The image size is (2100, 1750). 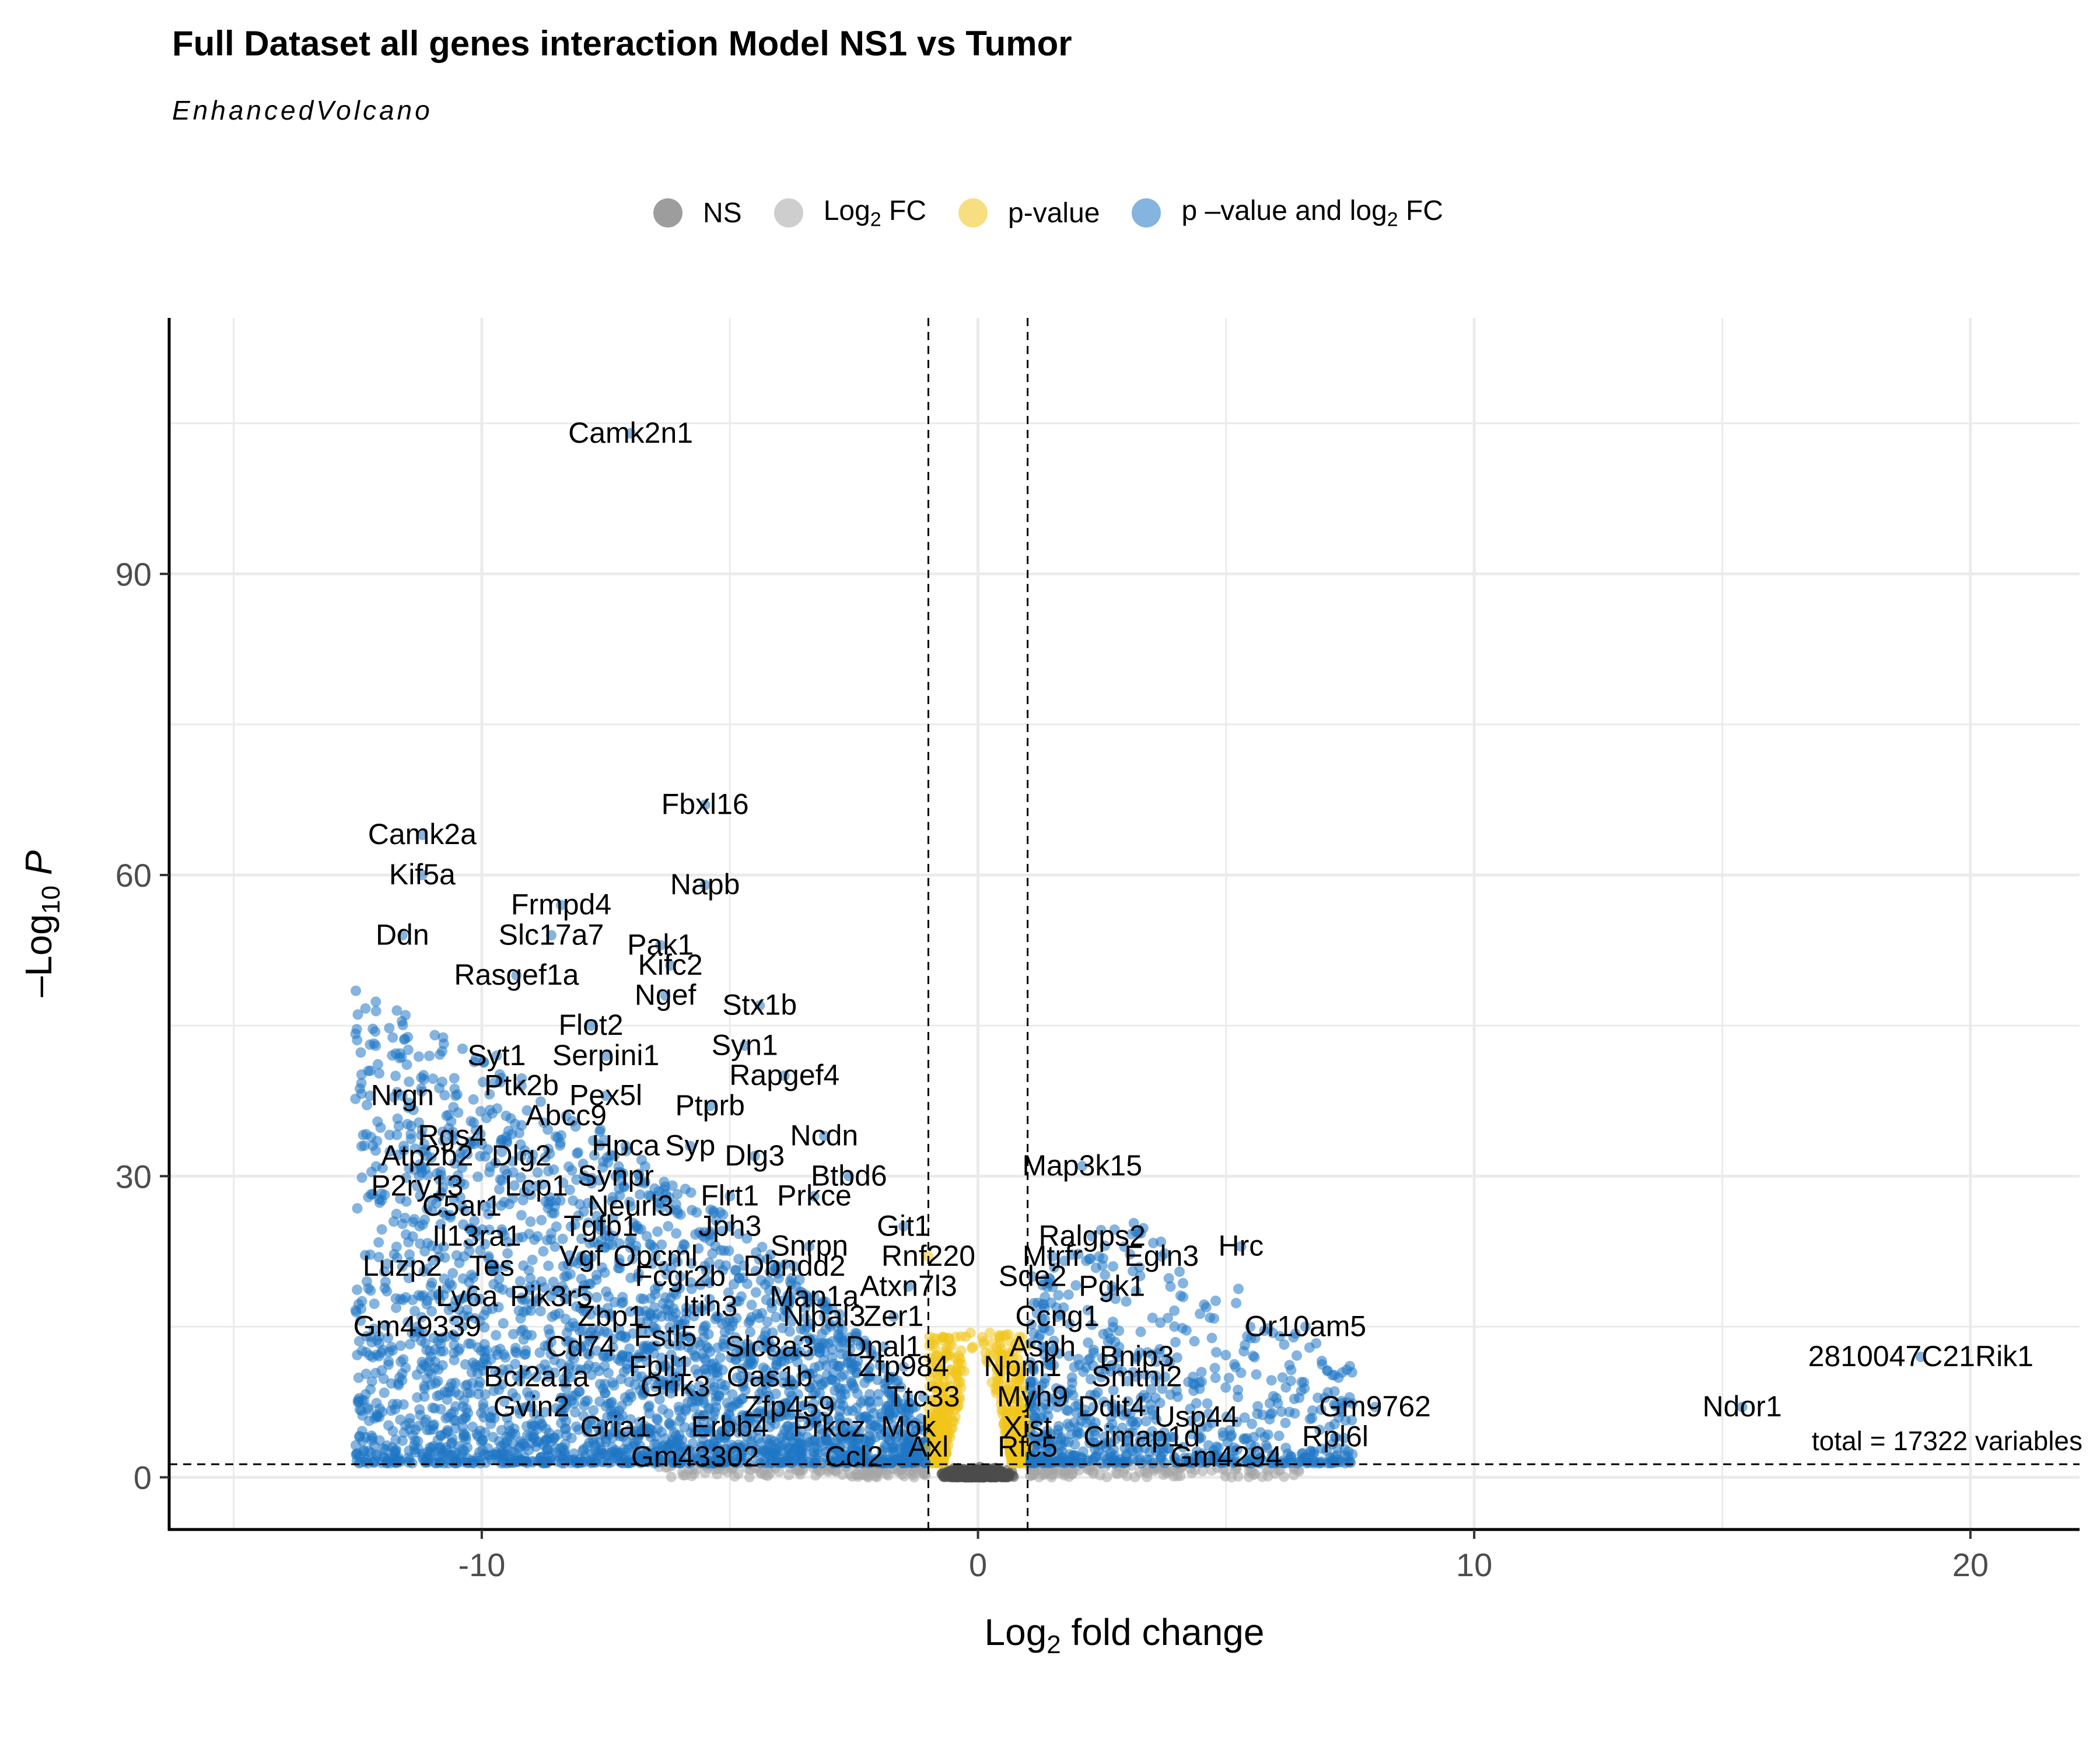 What do you see at coordinates (788, 213) in the screenshot?
I see `legend-swatch-log2fc` at bounding box center [788, 213].